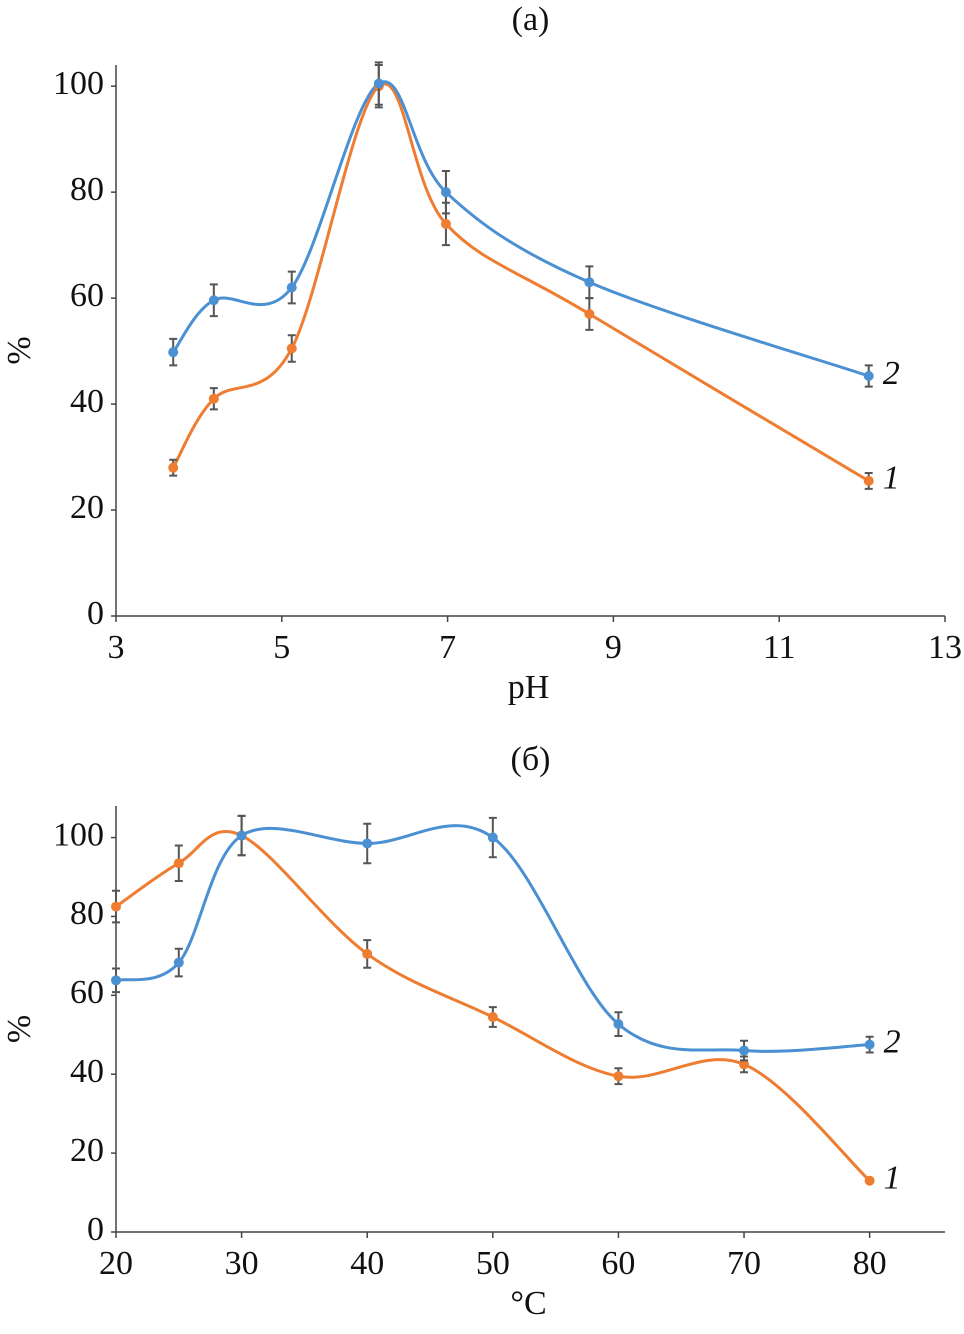  What do you see at coordinates (281, 647) in the screenshot?
I see `x-tick-label: 5` at bounding box center [281, 647].